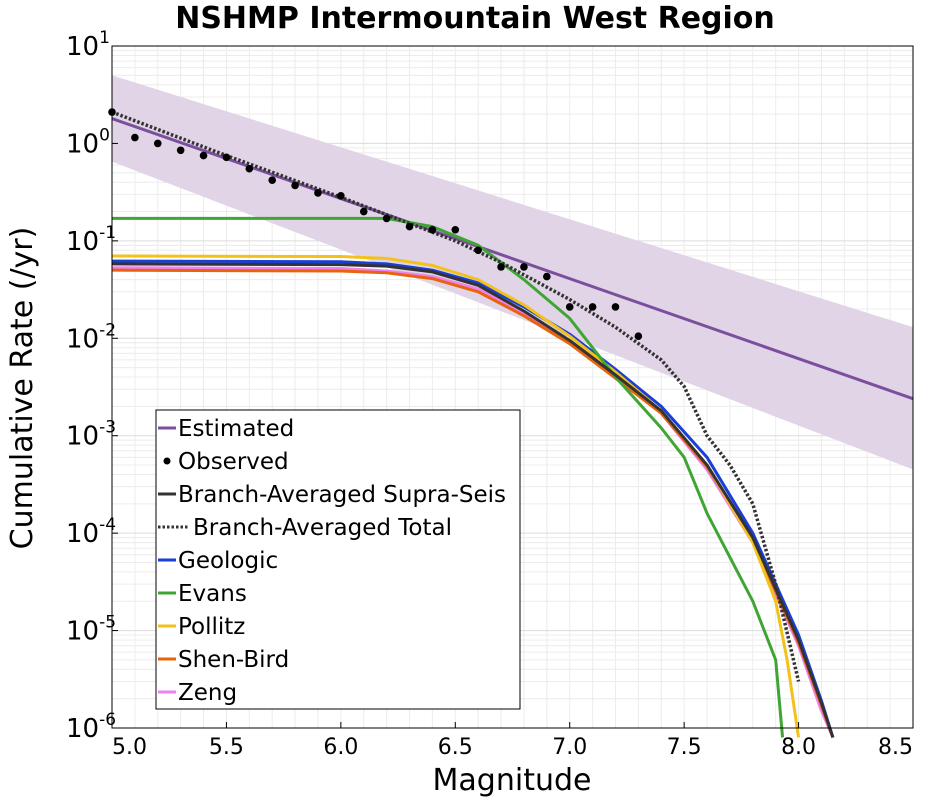  What do you see at coordinates (91, 727) in the screenshot?
I see `y-tick-label: 10⁻⁶` at bounding box center [91, 727].